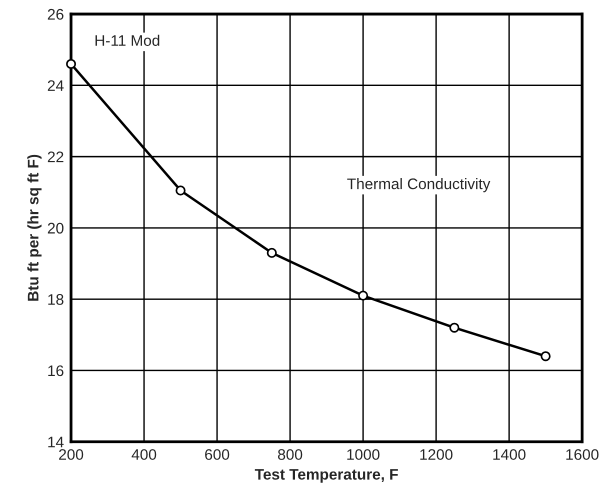 The width and height of the screenshot is (602, 502). What do you see at coordinates (290, 454) in the screenshot?
I see `x-tick-label: 800` at bounding box center [290, 454].